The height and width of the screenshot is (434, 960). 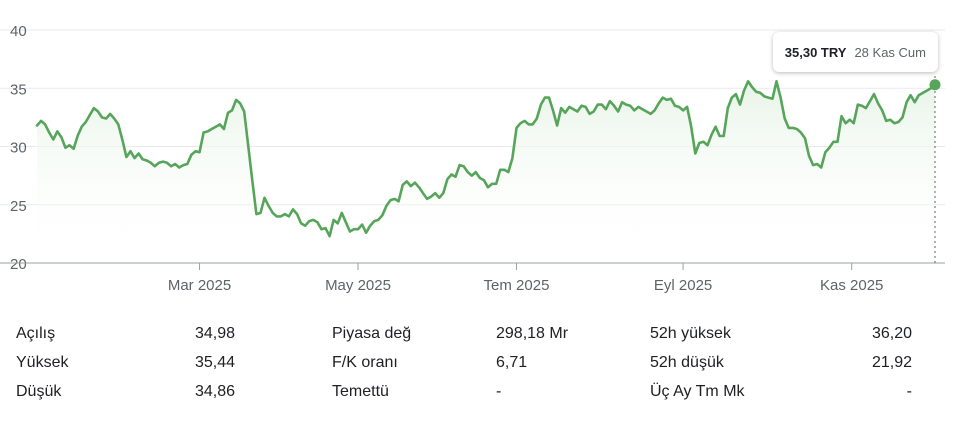 What do you see at coordinates (214, 391) in the screenshot?
I see `stat-value: 34,86` at bounding box center [214, 391].